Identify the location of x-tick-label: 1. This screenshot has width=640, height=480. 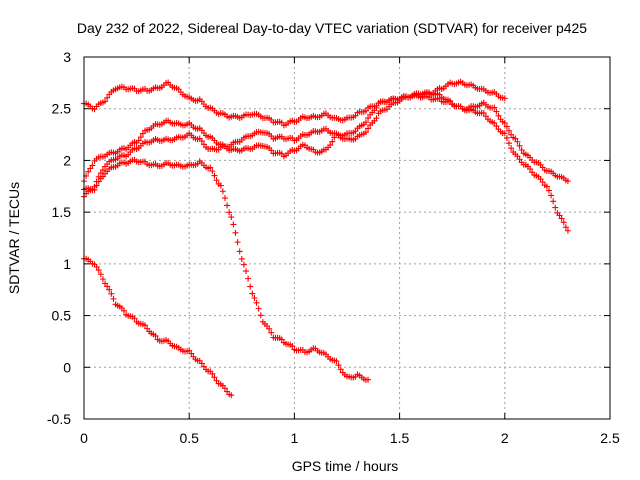
(295, 438).